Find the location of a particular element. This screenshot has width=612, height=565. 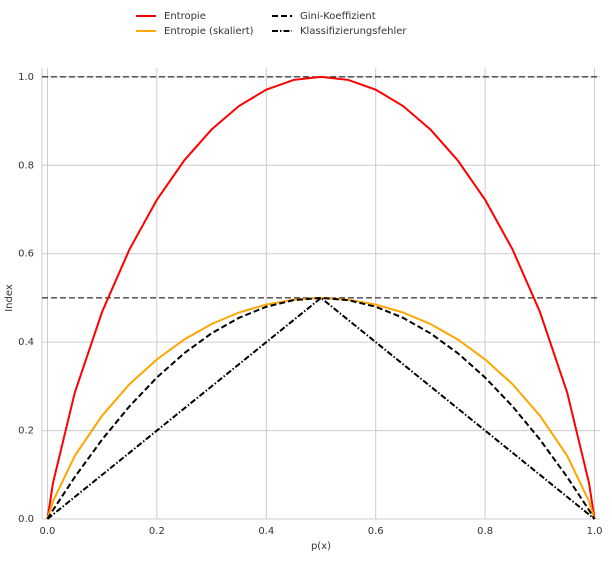

legend-label: Entropie (skaliert) is located at coordinates (209, 31).